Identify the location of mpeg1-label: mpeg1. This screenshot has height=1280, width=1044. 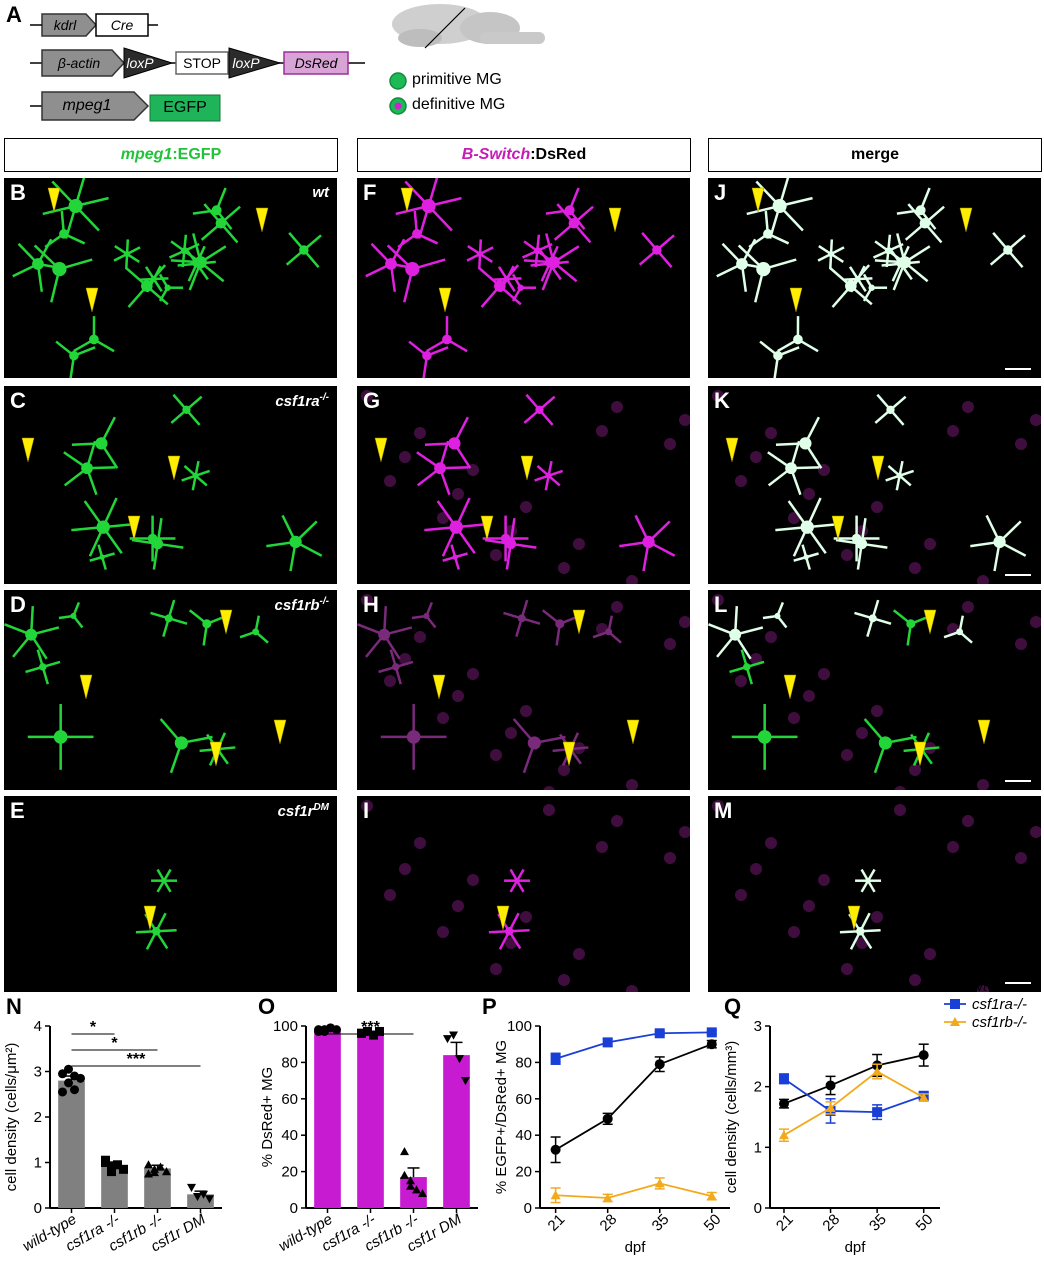
(87, 105).